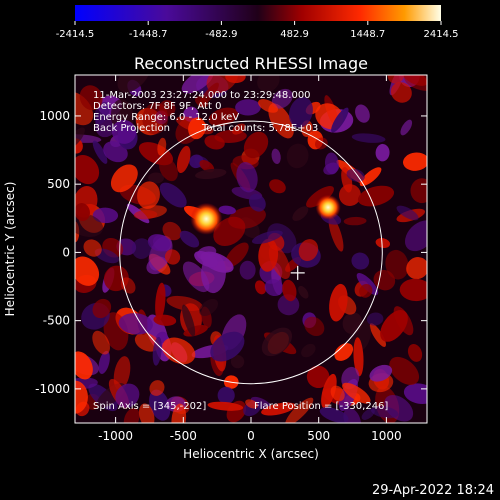  I want to click on x-tick-label: 500, so click(318, 436).